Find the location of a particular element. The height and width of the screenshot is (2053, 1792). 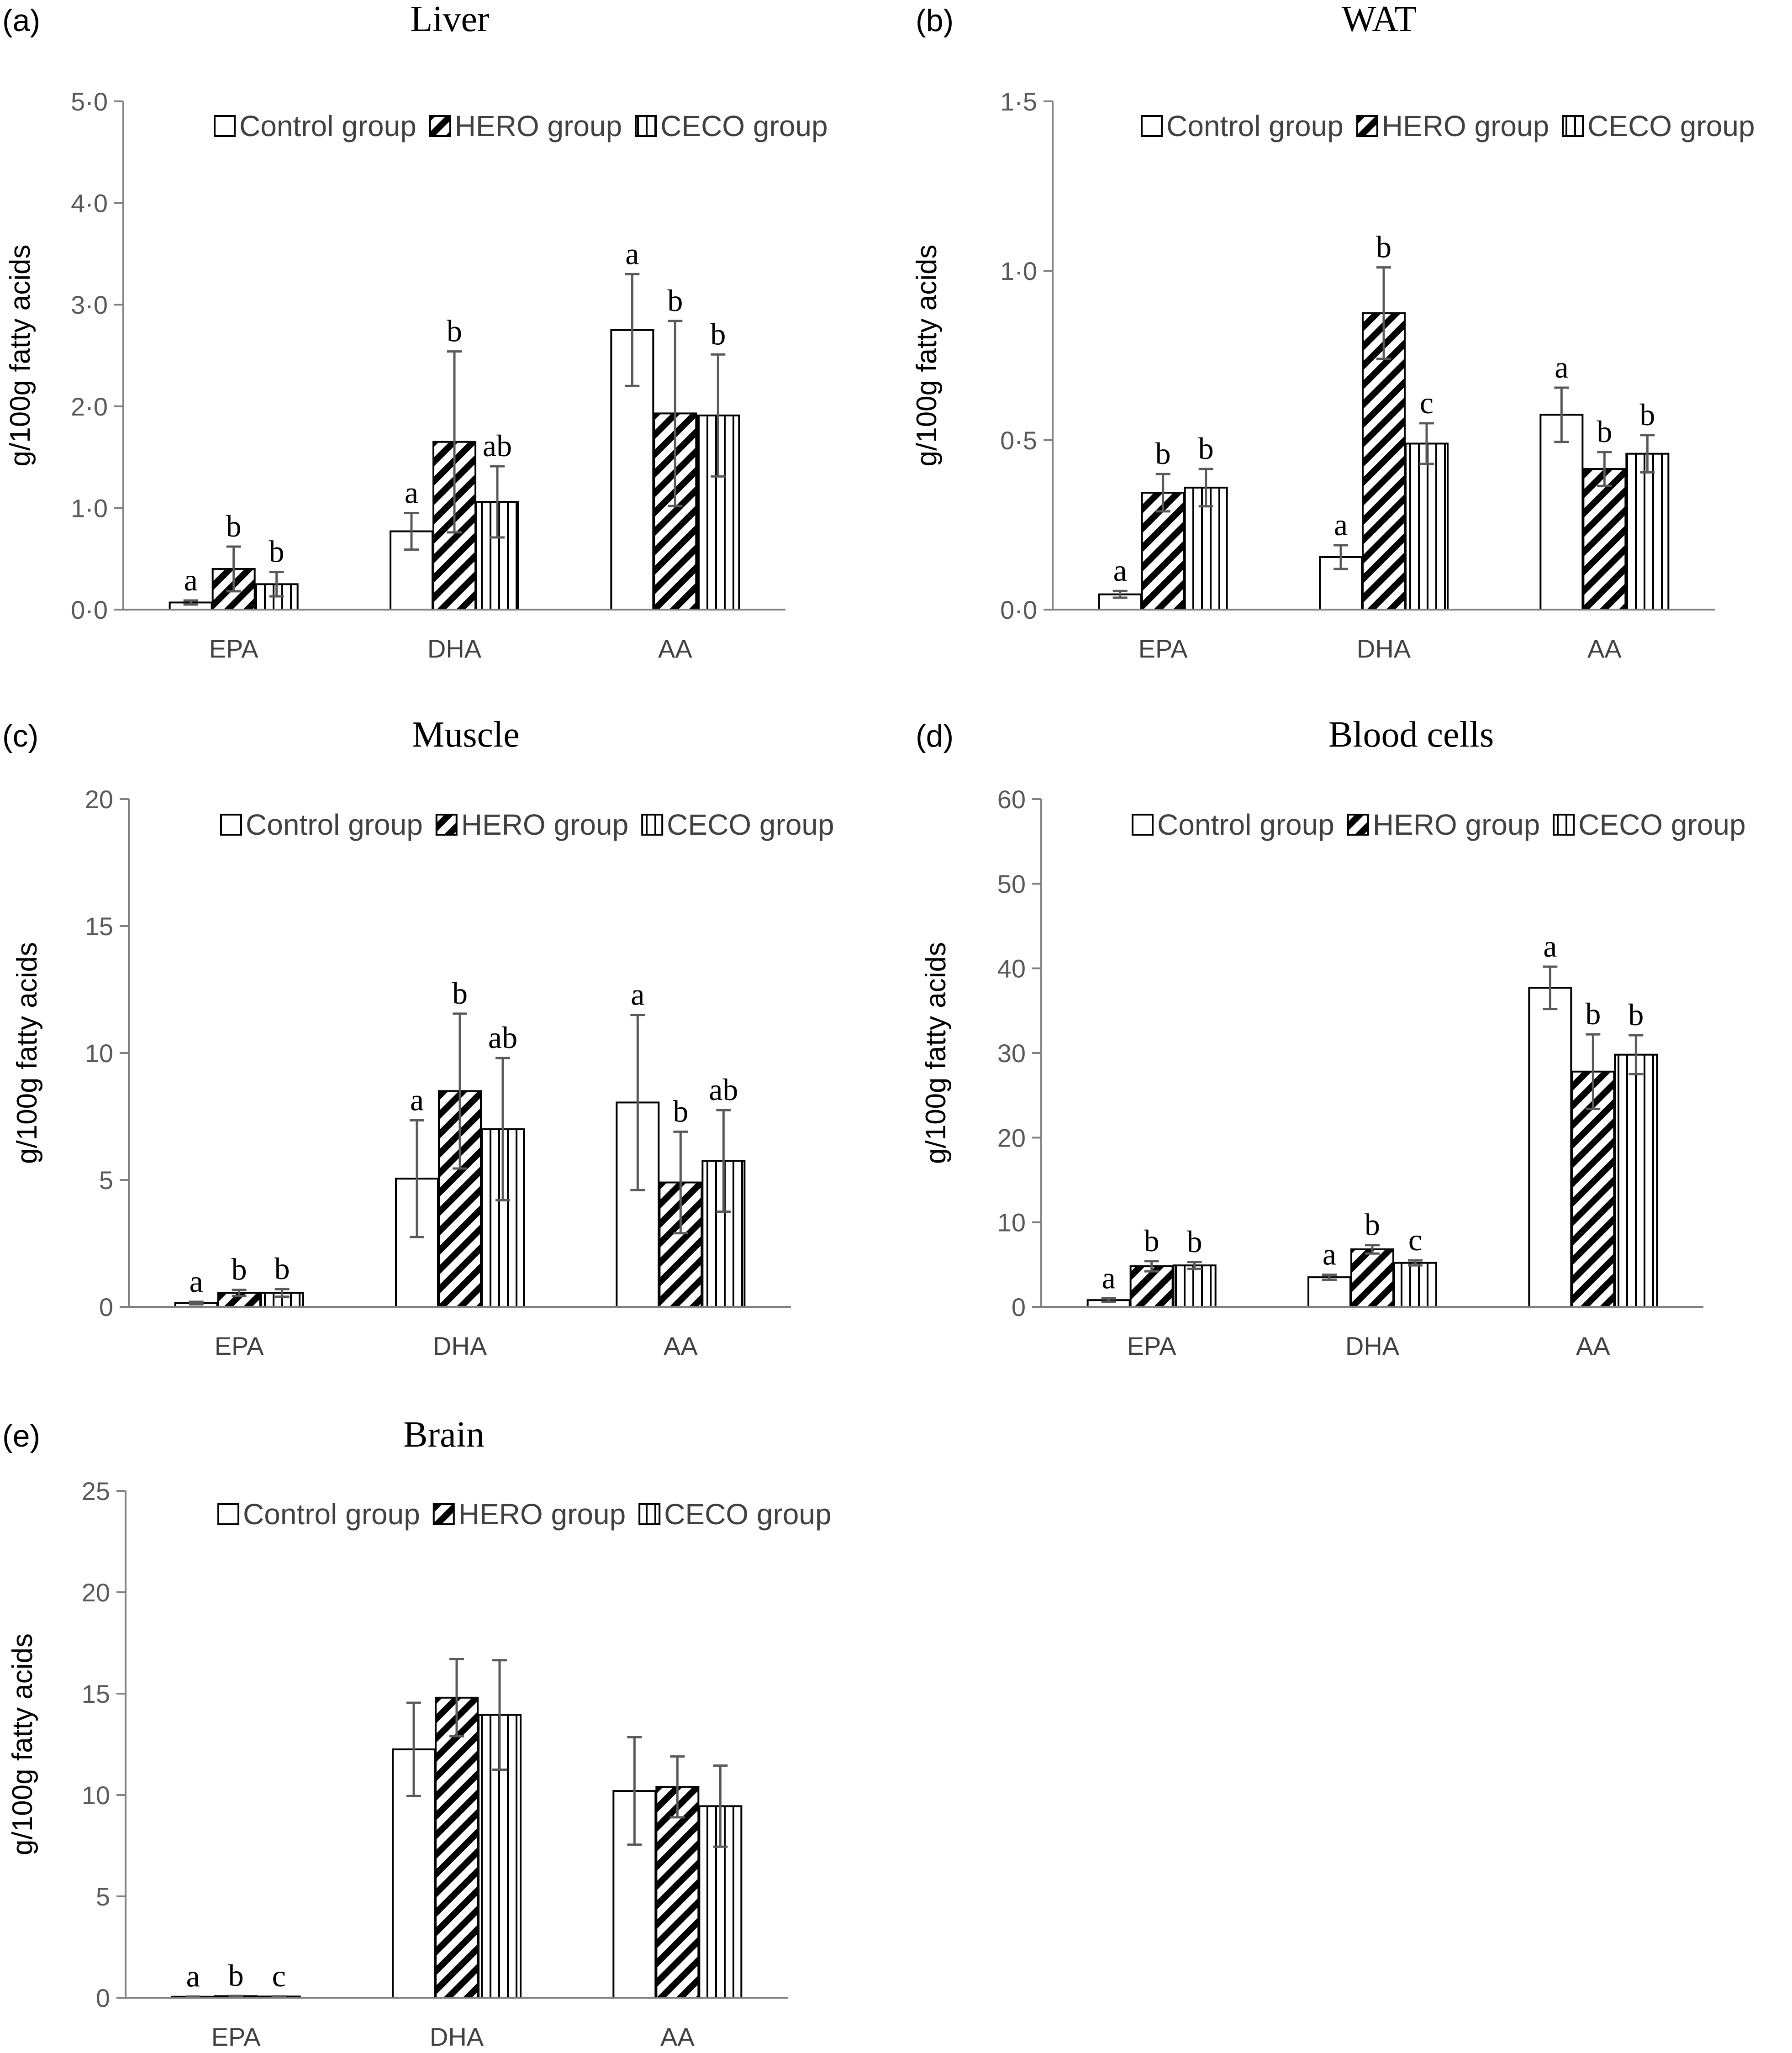

y-tick-label: 20 is located at coordinates (1011, 1137).